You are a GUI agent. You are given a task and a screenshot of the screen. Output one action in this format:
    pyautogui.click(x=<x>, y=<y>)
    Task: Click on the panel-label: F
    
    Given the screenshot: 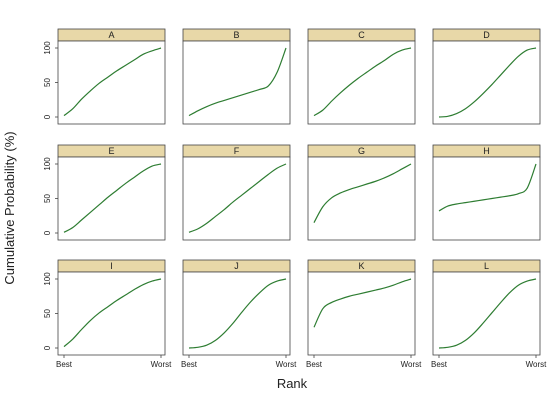 What is the action you would take?
    pyautogui.click(x=237, y=151)
    